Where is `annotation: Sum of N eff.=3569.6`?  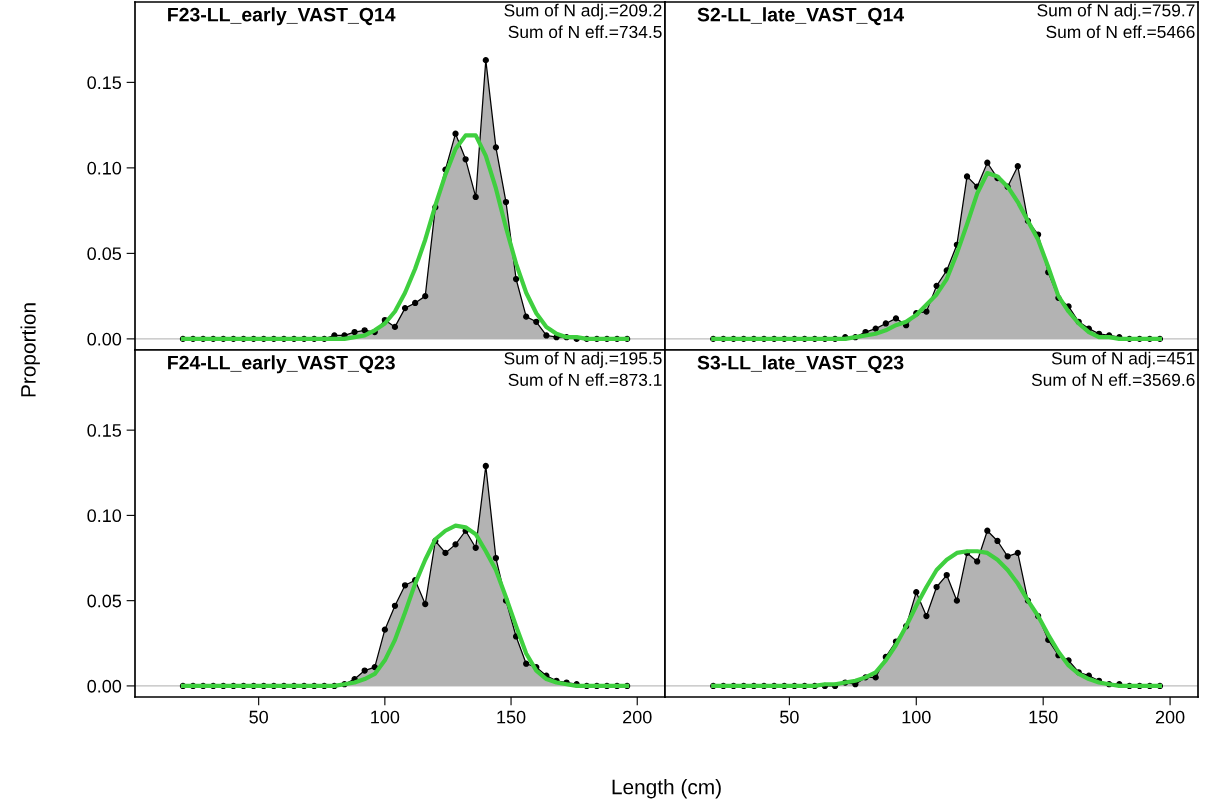 annotation: Sum of N eff.=3569.6 is located at coordinates (1113, 379).